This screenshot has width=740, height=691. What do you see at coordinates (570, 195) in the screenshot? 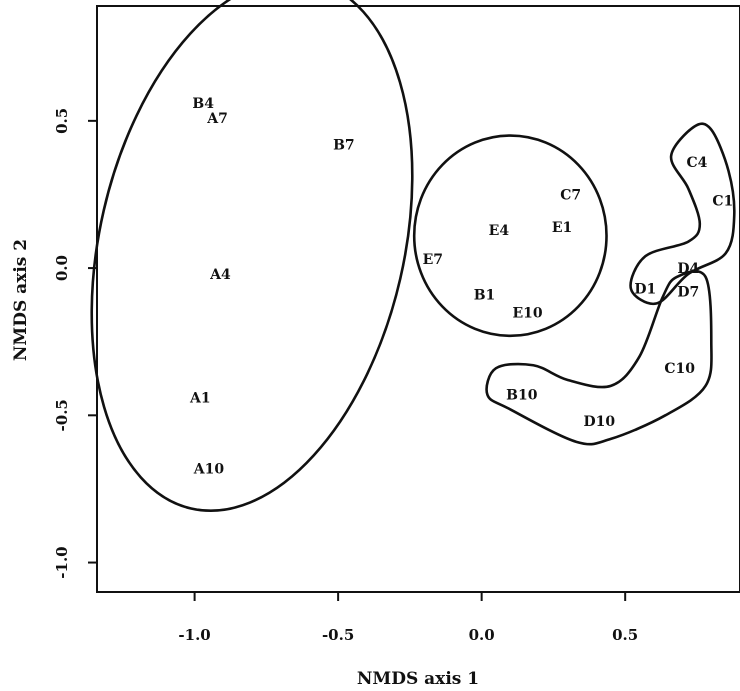
I see `point-label-C7: C7` at bounding box center [570, 195].